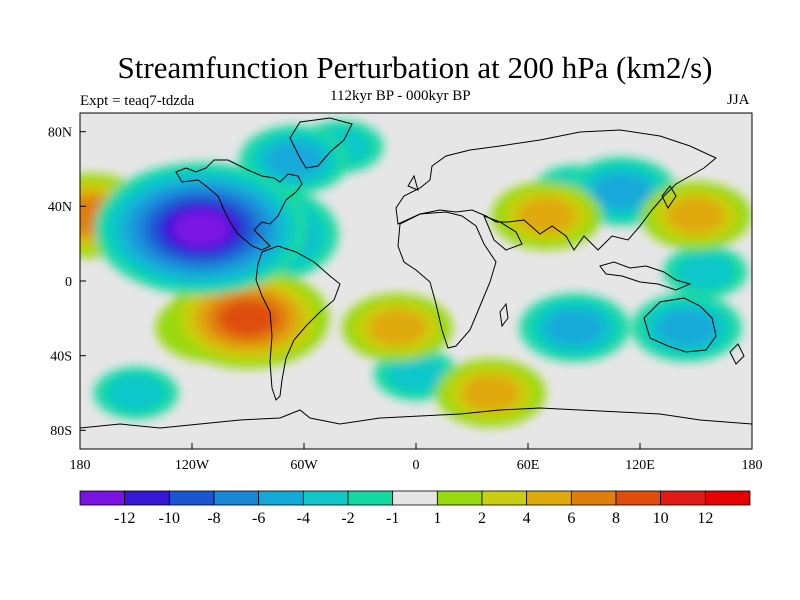  Describe the element at coordinates (239, 205) in the screenshot. I see `coastline-north-america` at that location.